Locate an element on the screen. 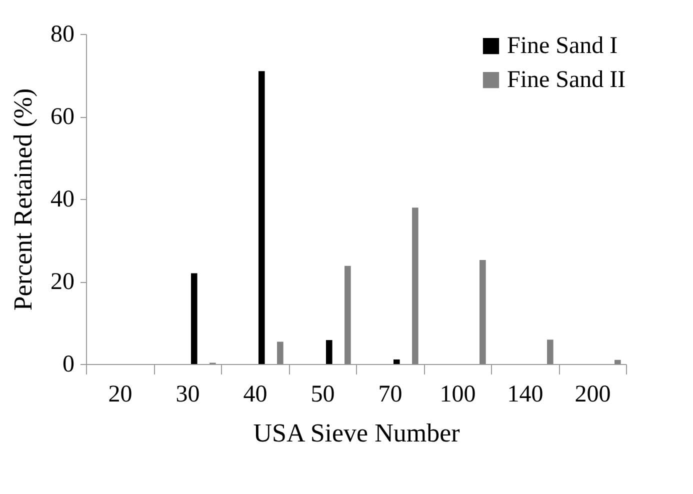  x-tick-label: 50 is located at coordinates (322, 395).